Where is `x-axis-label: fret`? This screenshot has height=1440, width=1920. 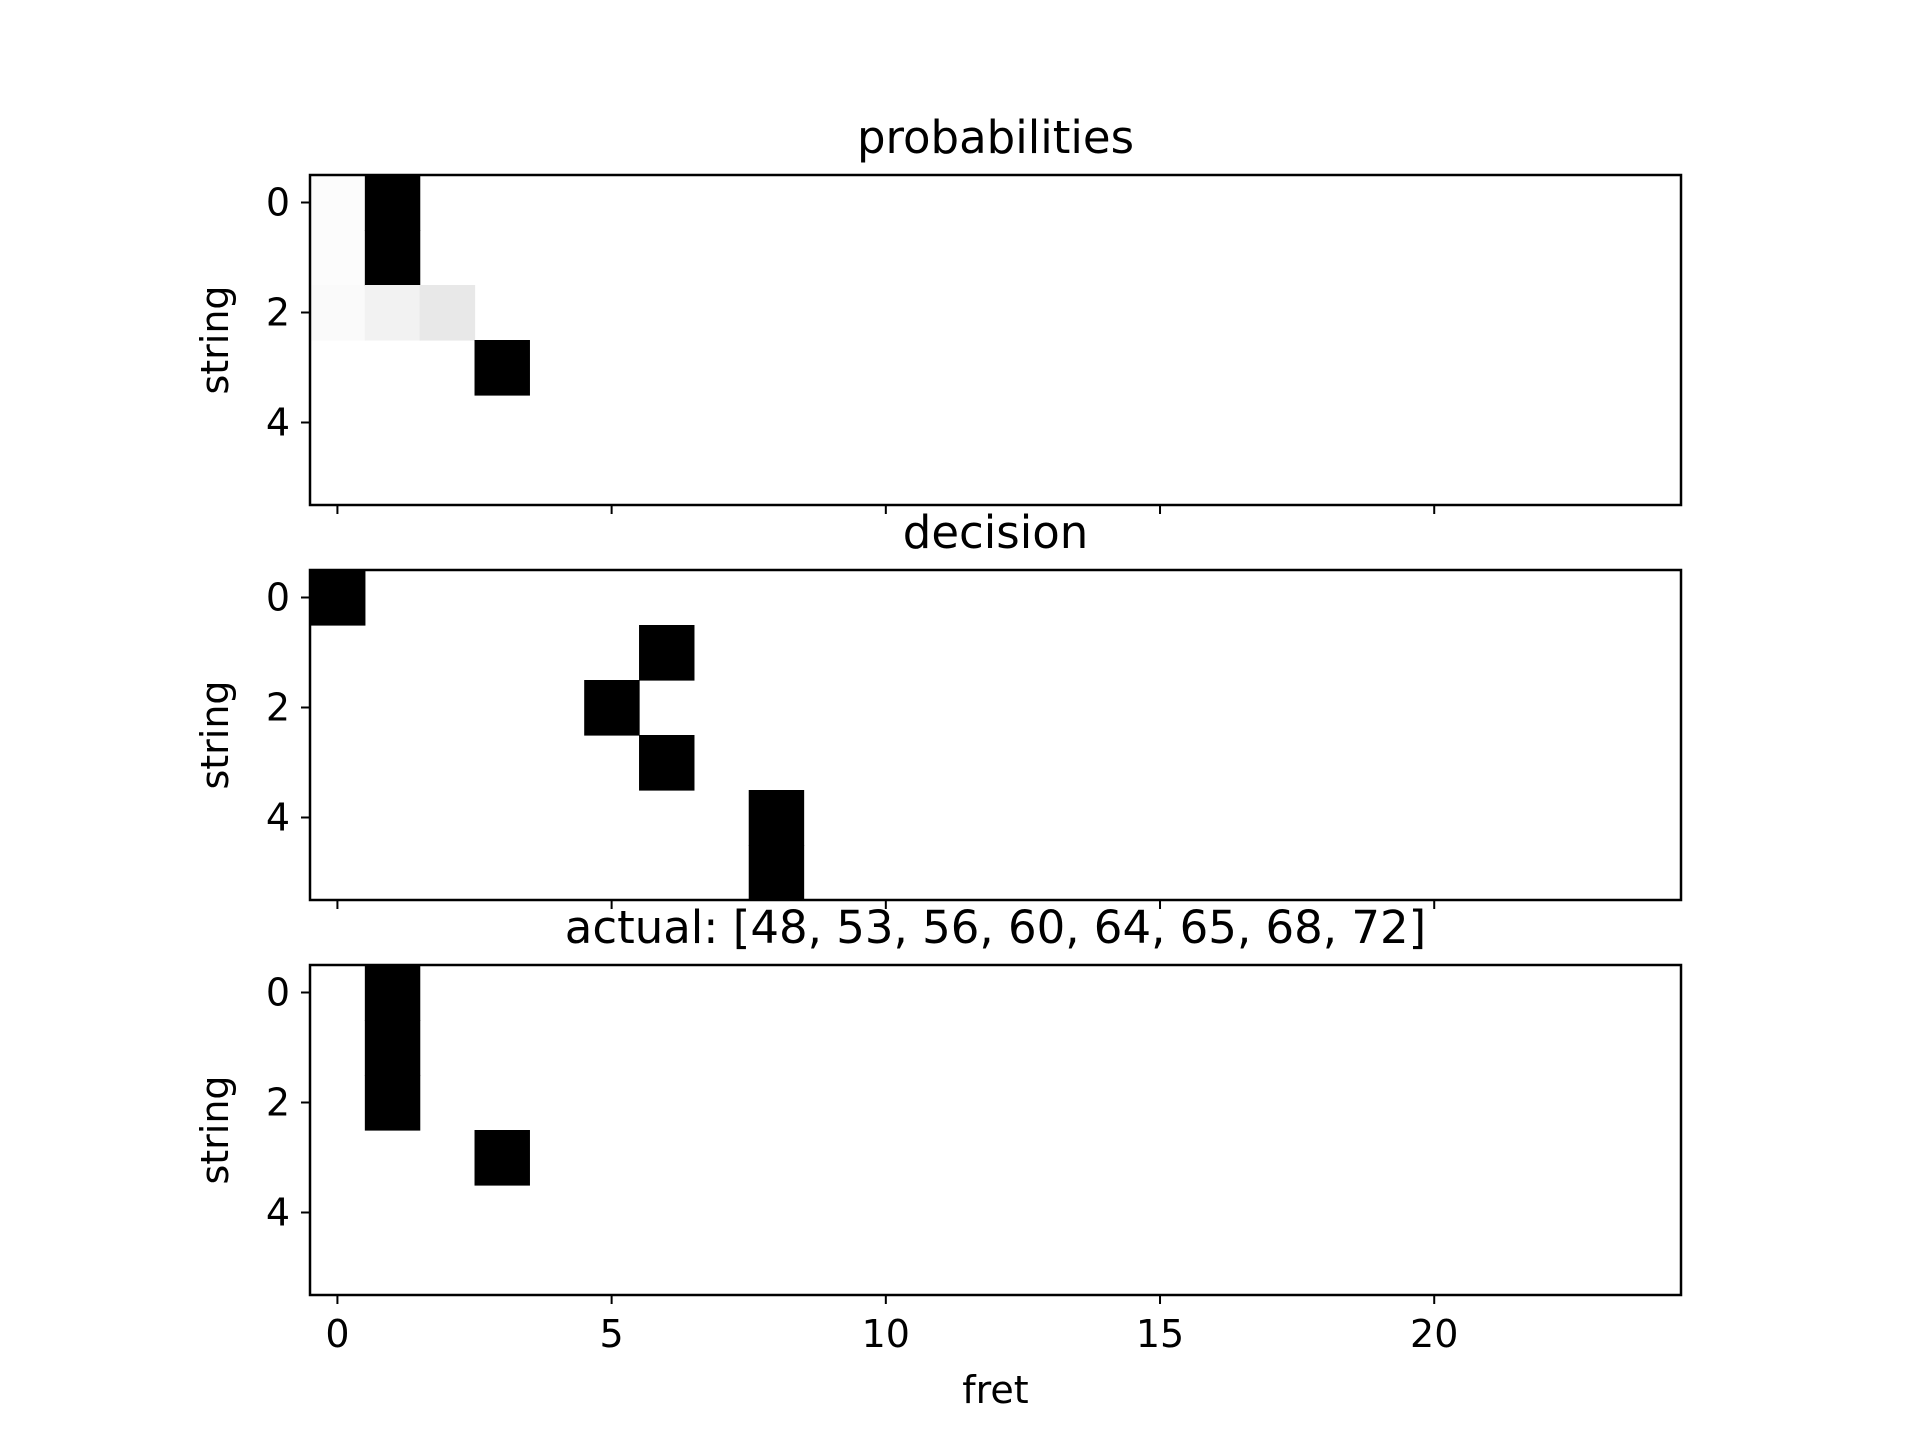 x-axis-label: fret is located at coordinates (995, 1390).